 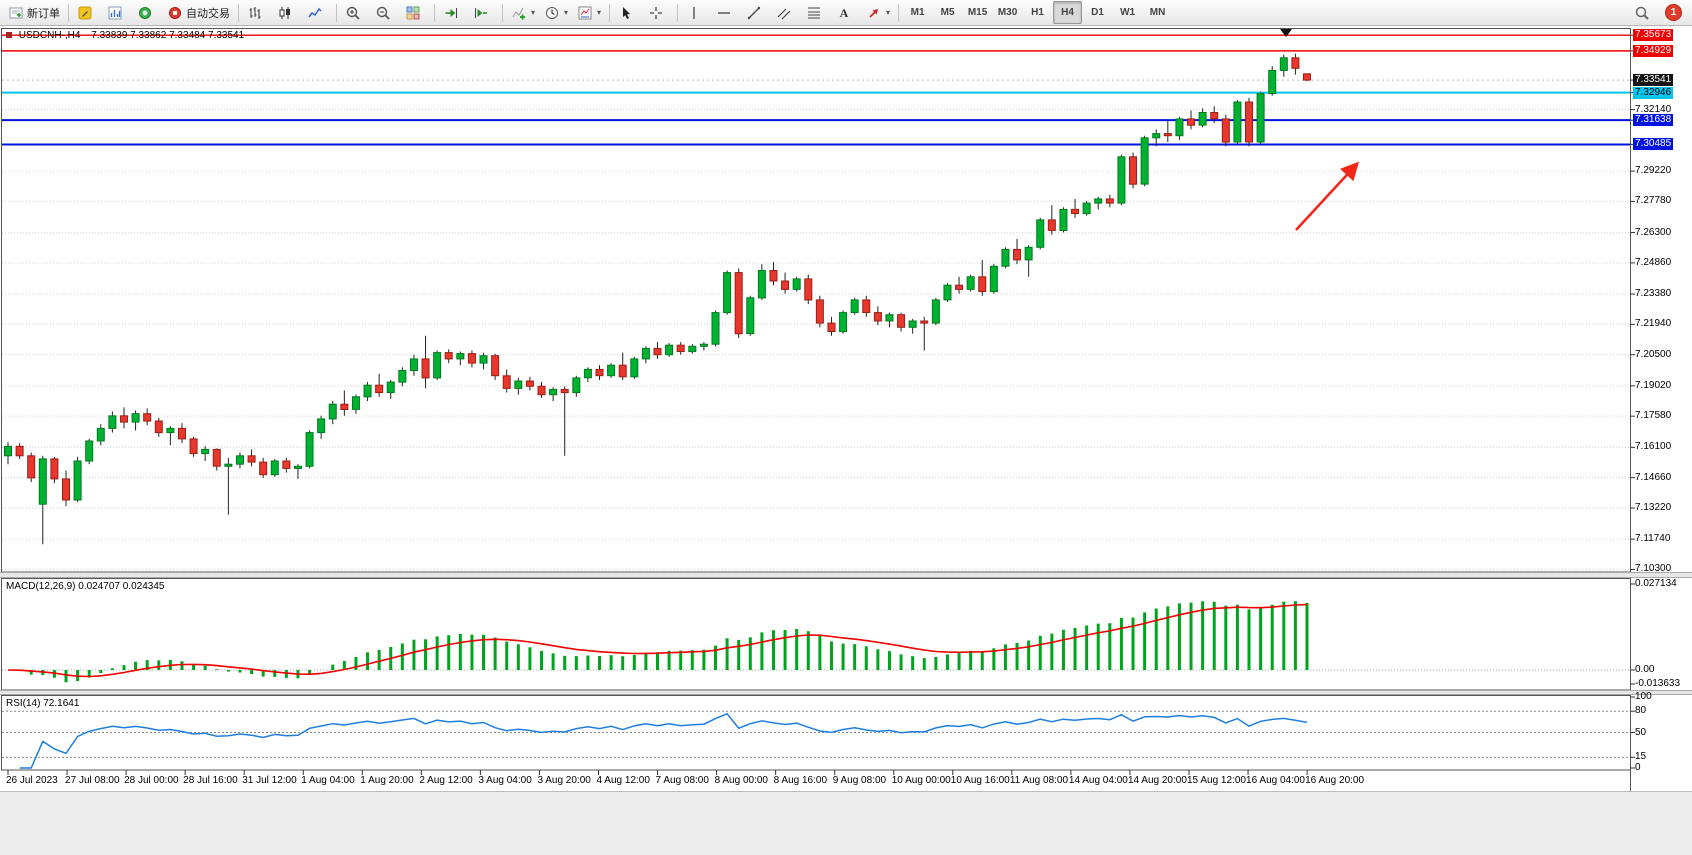 I want to click on tile-windows-button, so click(x=415, y=12).